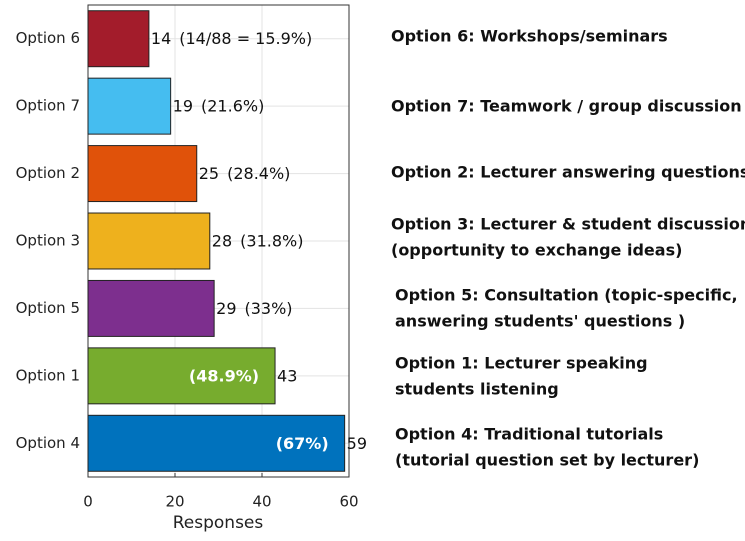 This screenshot has height=541, width=745. I want to click on x-tick-label: 0, so click(88, 502).